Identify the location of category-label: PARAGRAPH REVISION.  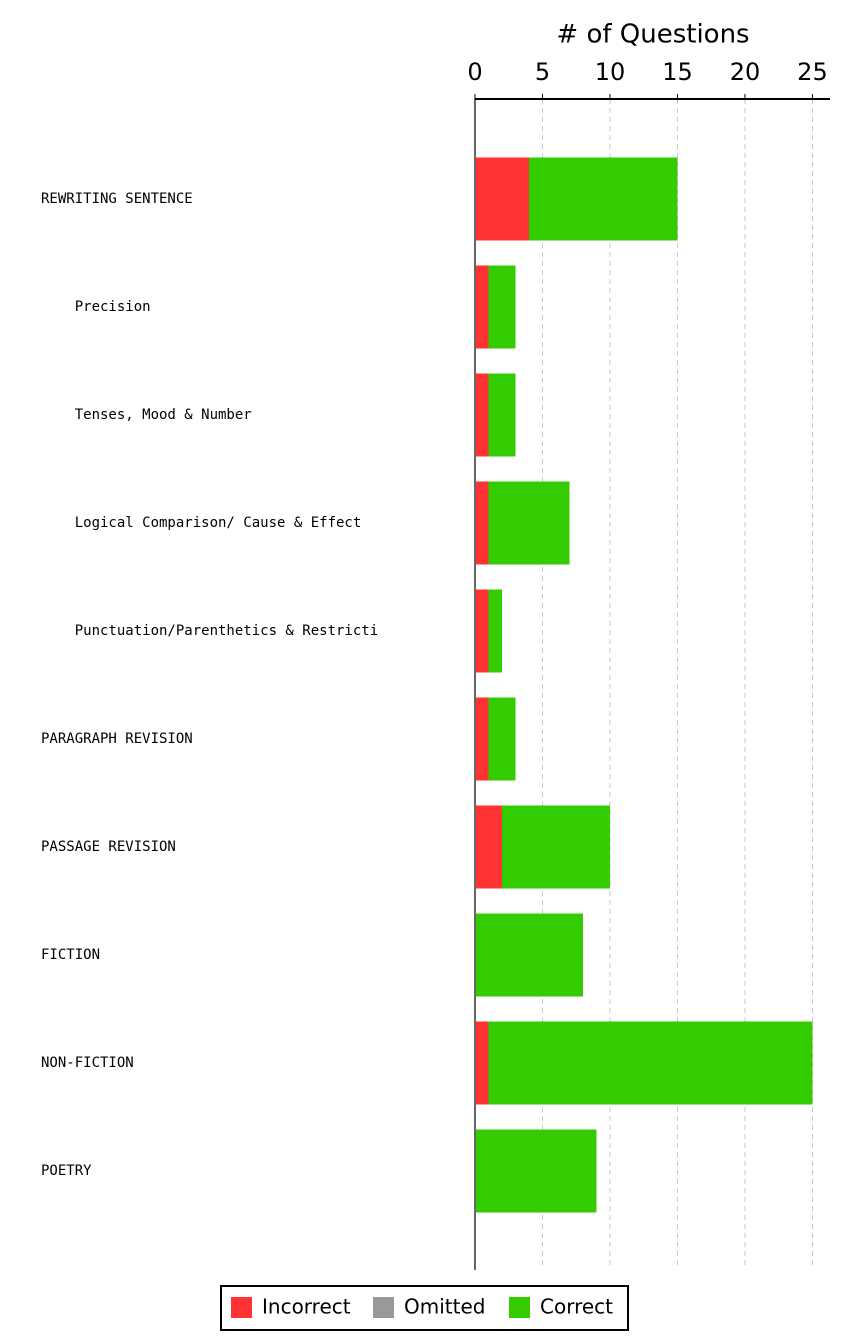
(117, 739).